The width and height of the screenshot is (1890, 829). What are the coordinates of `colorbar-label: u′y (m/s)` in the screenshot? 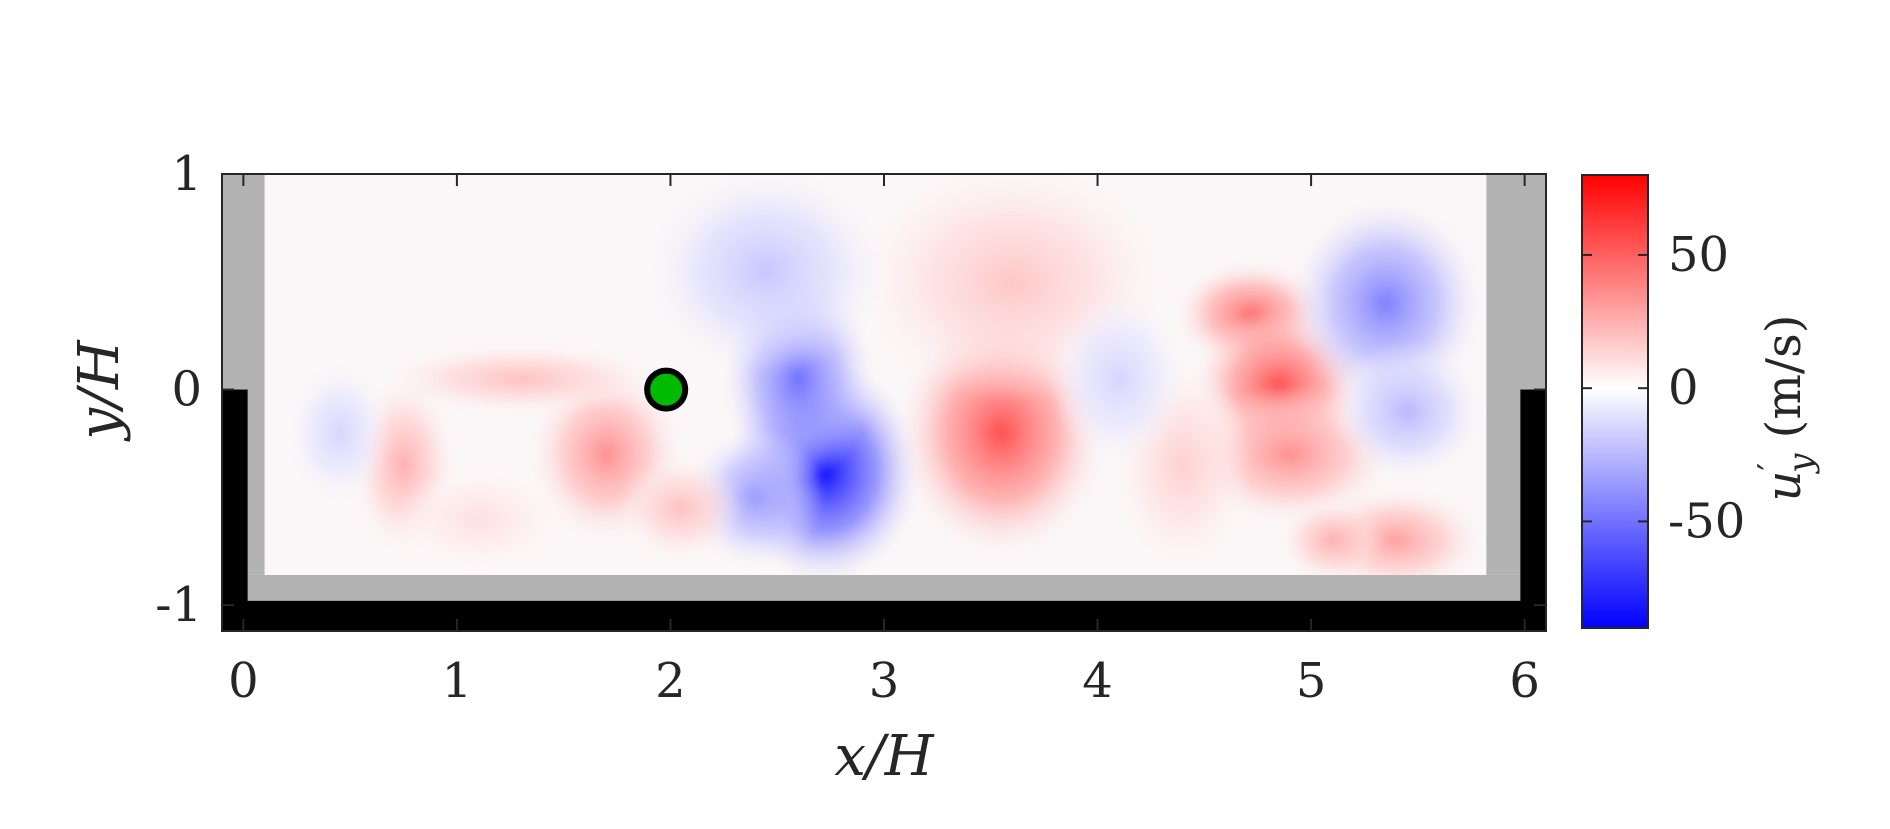 It's located at (1786, 408).